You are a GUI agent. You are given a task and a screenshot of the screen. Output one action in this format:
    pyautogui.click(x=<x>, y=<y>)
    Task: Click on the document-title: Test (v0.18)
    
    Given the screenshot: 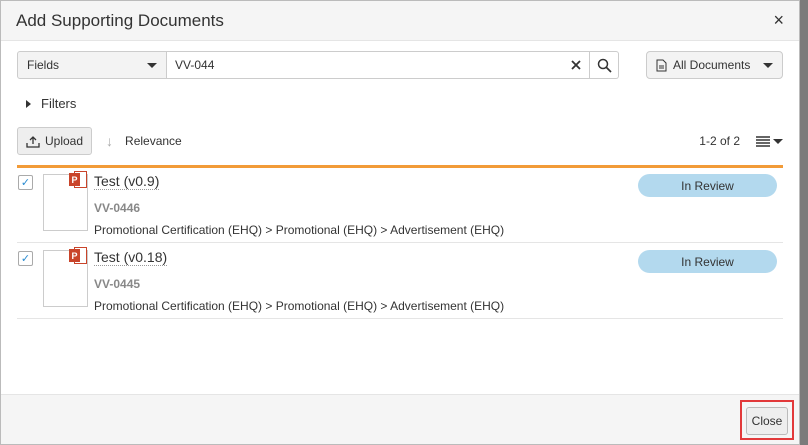 What is the action you would take?
    pyautogui.click(x=131, y=257)
    